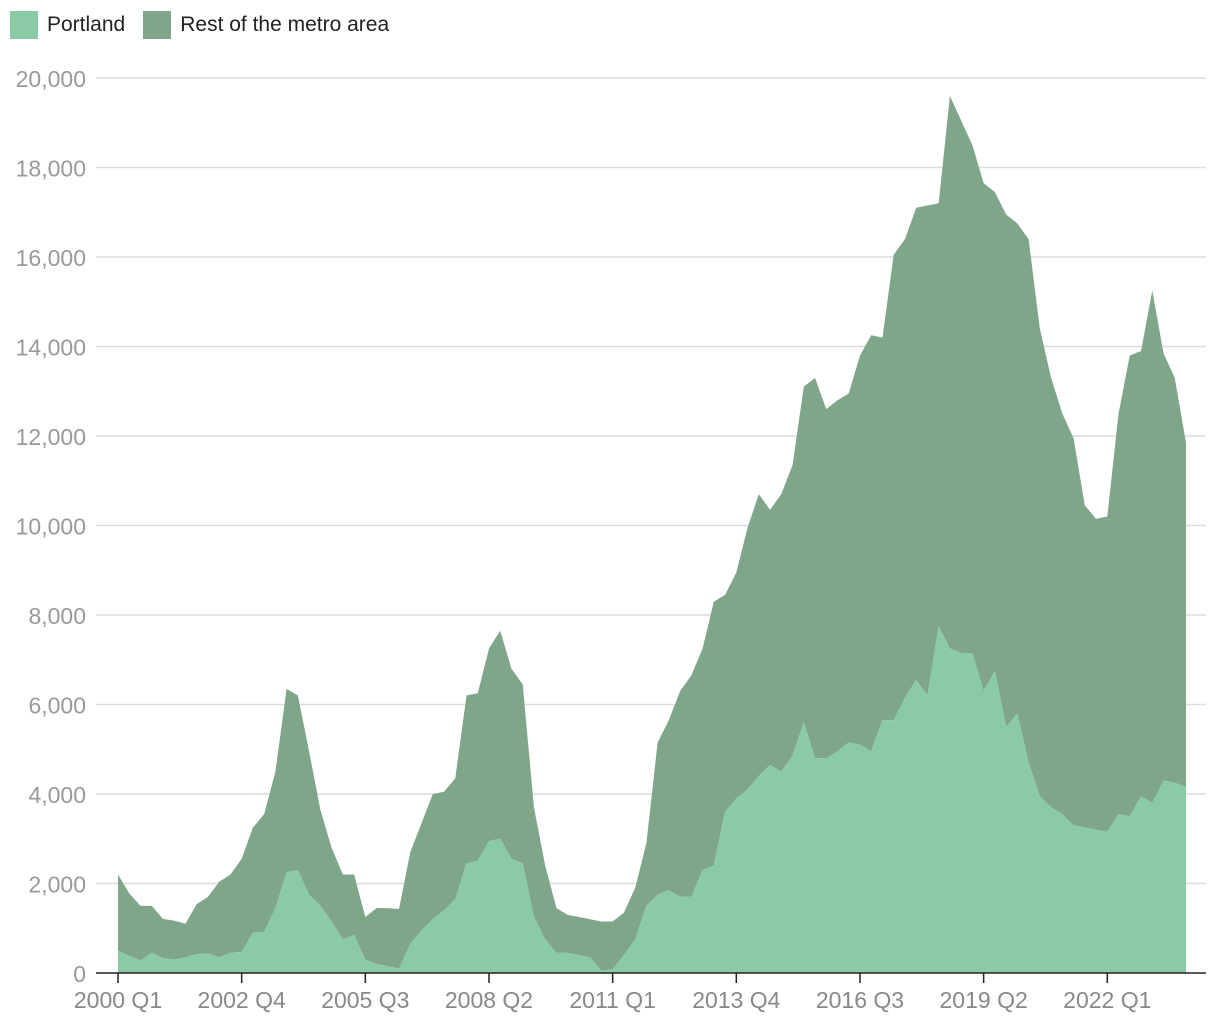  What do you see at coordinates (51, 348) in the screenshot?
I see `y-tick-label: 14,000` at bounding box center [51, 348].